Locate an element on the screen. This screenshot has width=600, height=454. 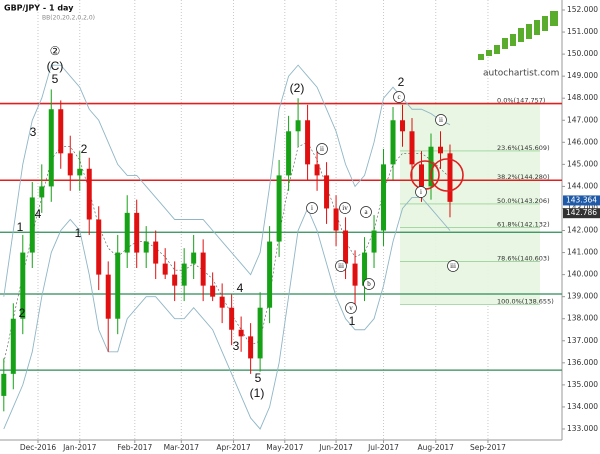
highlight-circle is located at coordinates (447, 175).